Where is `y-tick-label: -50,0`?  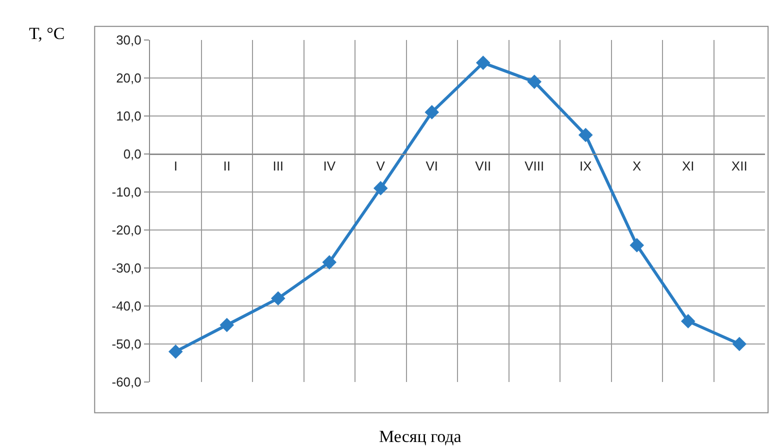
y-tick-label: -50,0 is located at coordinates (127, 344).